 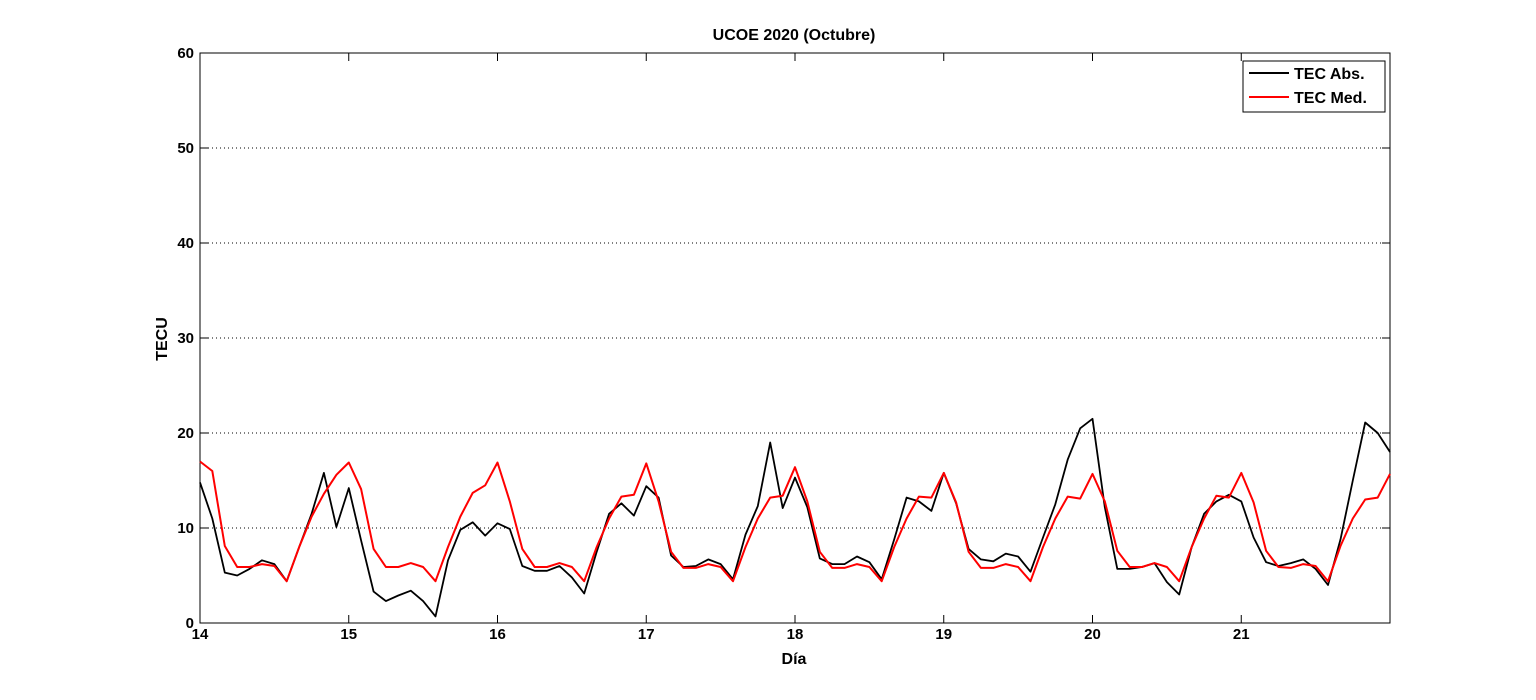 I want to click on y-tick-label: 60, so click(x=185, y=53).